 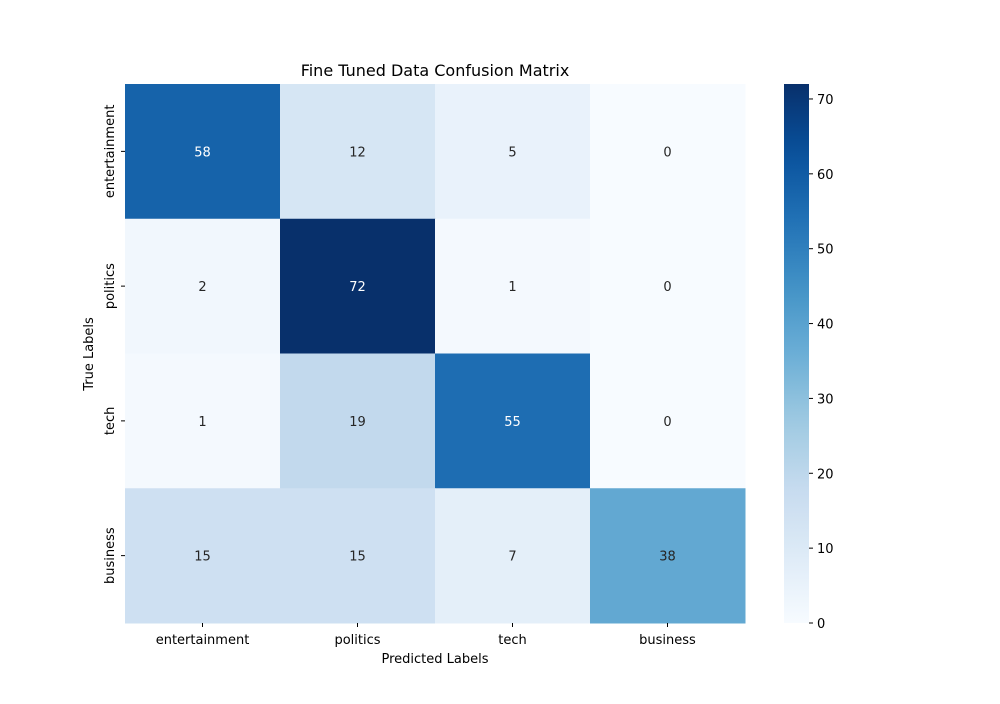 What do you see at coordinates (825, 100) in the screenshot?
I see `colorbar-tick-label: 70` at bounding box center [825, 100].